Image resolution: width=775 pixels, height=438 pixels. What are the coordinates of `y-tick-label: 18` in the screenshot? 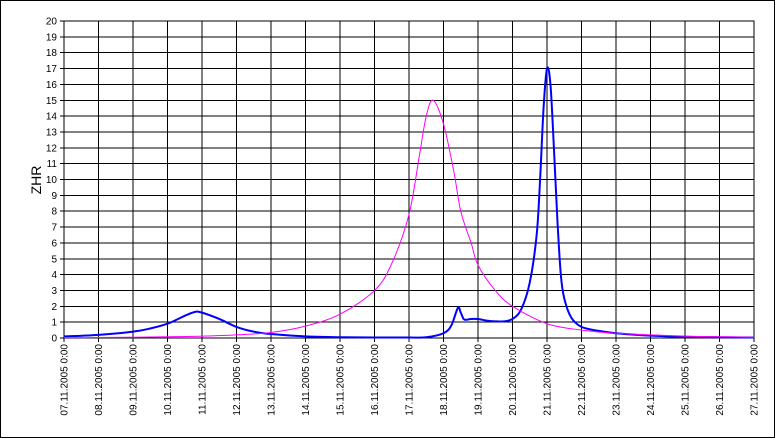 It's located at (52, 53).